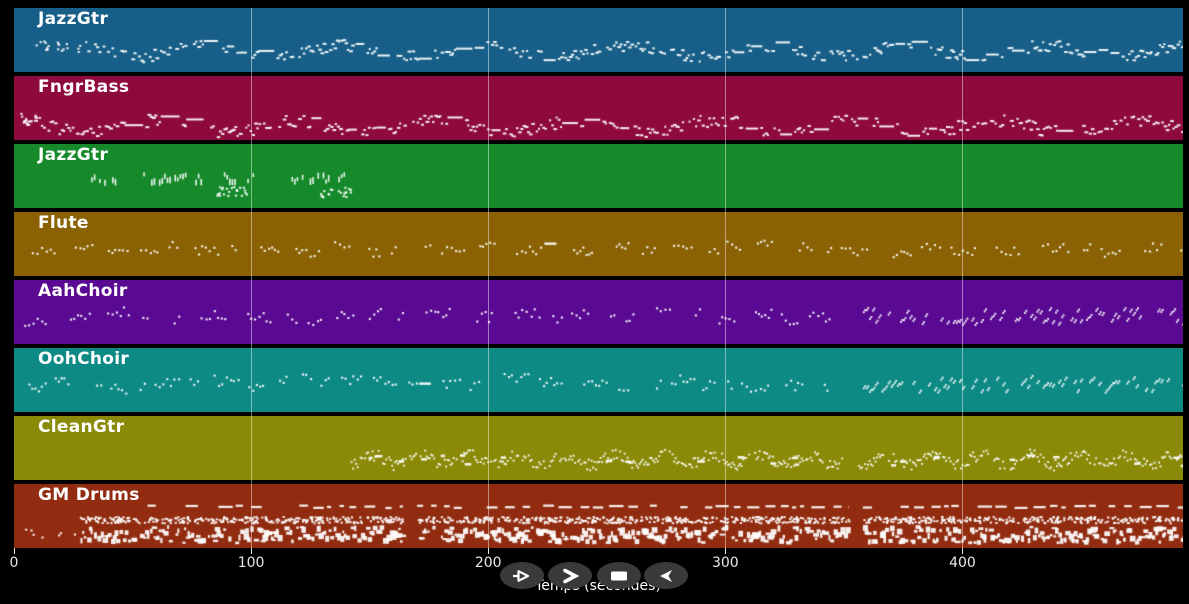  What do you see at coordinates (84, 87) in the screenshot?
I see `track-label: FngrBass` at bounding box center [84, 87].